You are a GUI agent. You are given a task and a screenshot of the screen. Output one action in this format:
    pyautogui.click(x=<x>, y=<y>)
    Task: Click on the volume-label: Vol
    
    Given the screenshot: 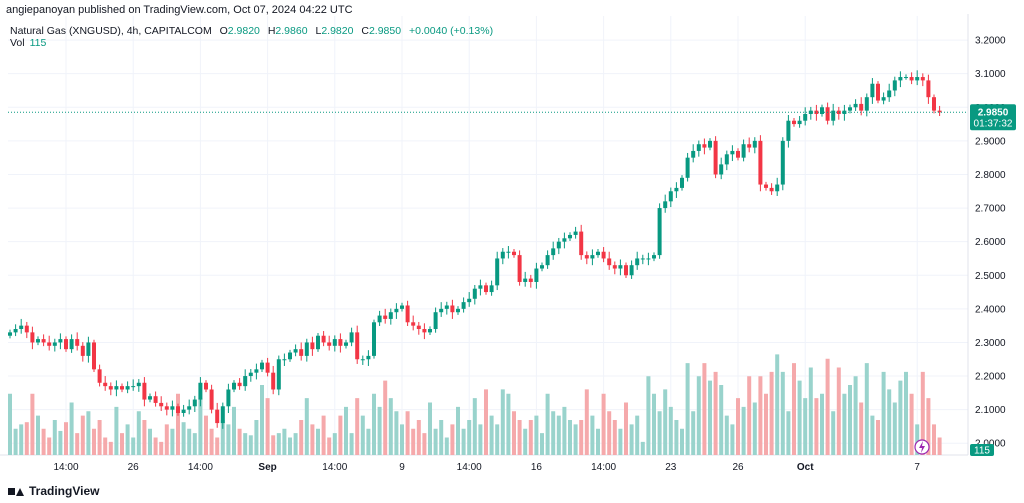 What is the action you would take?
    pyautogui.click(x=17, y=43)
    